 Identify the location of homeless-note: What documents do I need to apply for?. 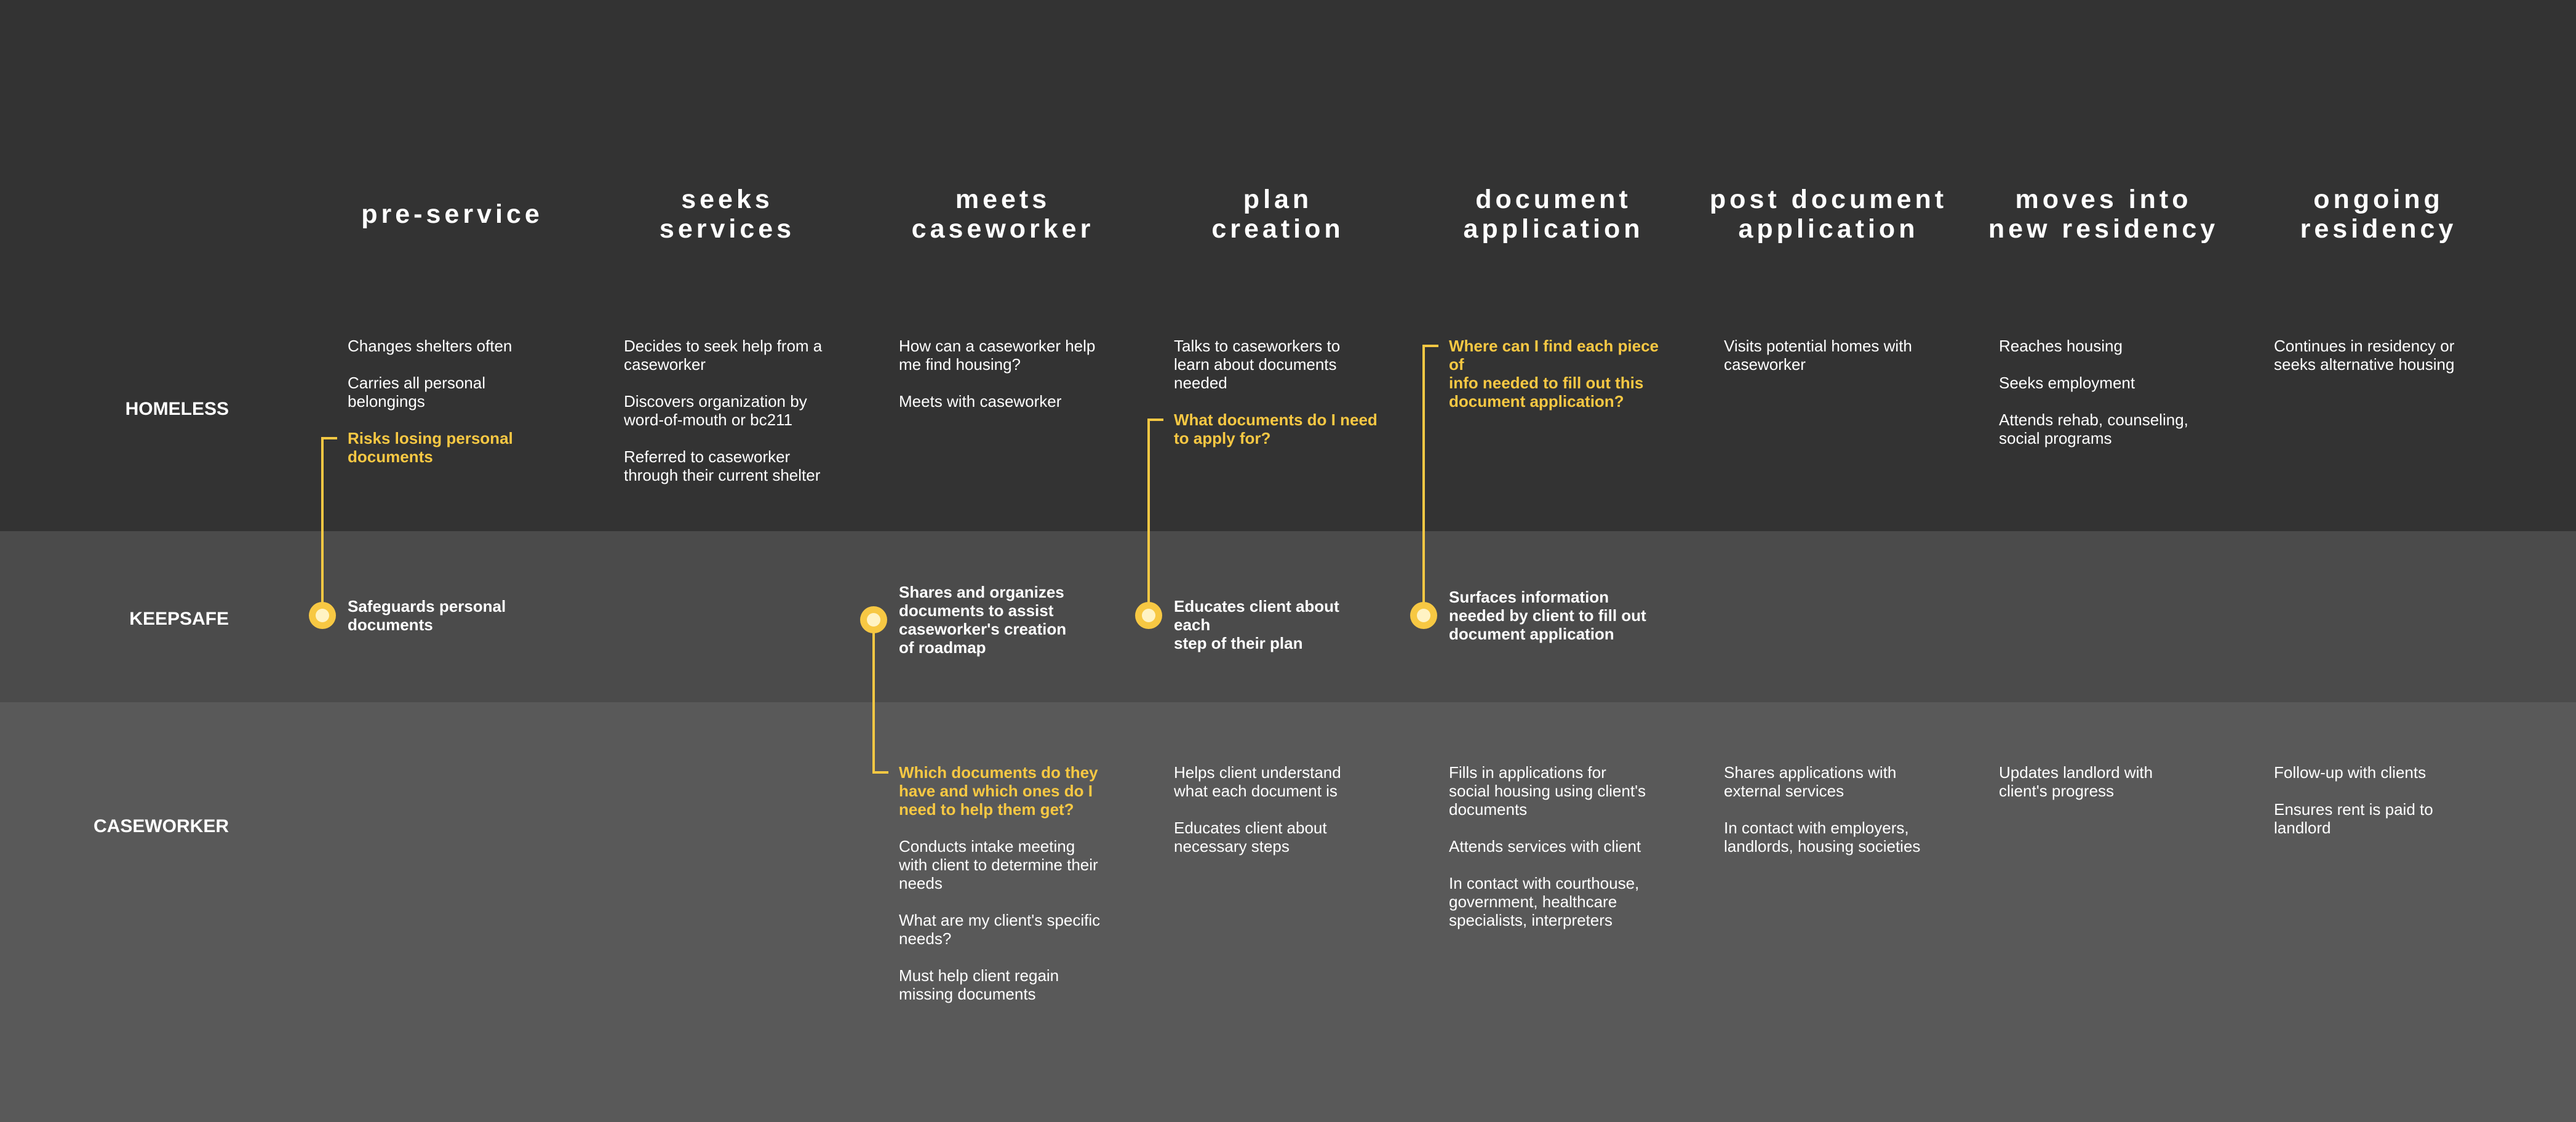
(1276, 429).